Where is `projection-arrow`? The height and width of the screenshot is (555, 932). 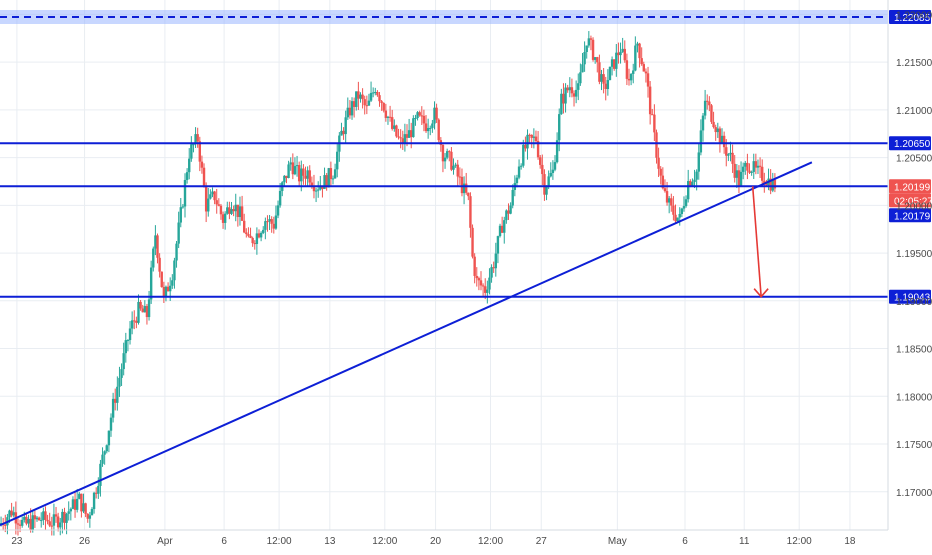
projection-arrow is located at coordinates (760, 242).